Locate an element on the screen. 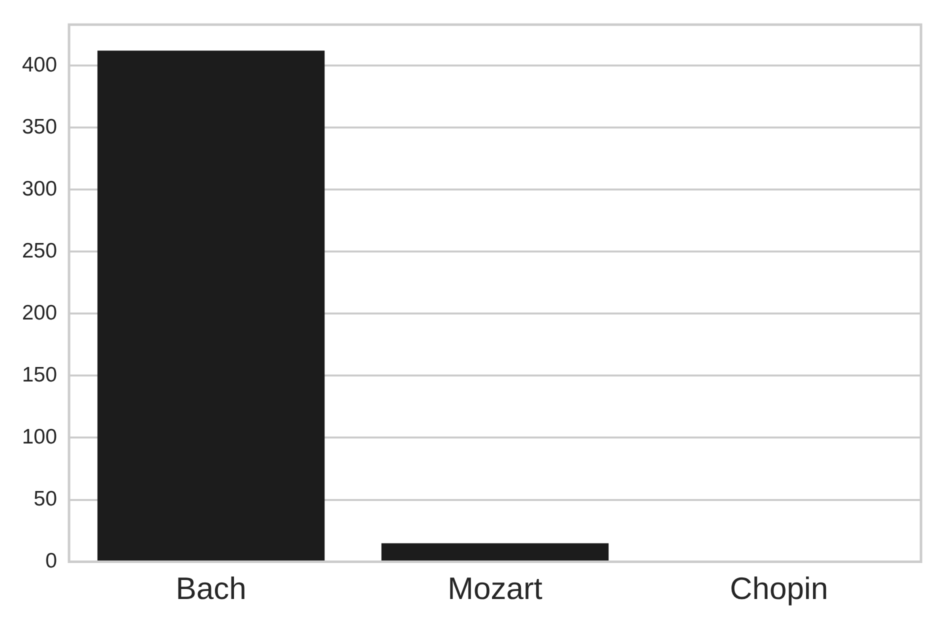 The width and height of the screenshot is (933, 623). x-tick-label: Chopin is located at coordinates (779, 588).